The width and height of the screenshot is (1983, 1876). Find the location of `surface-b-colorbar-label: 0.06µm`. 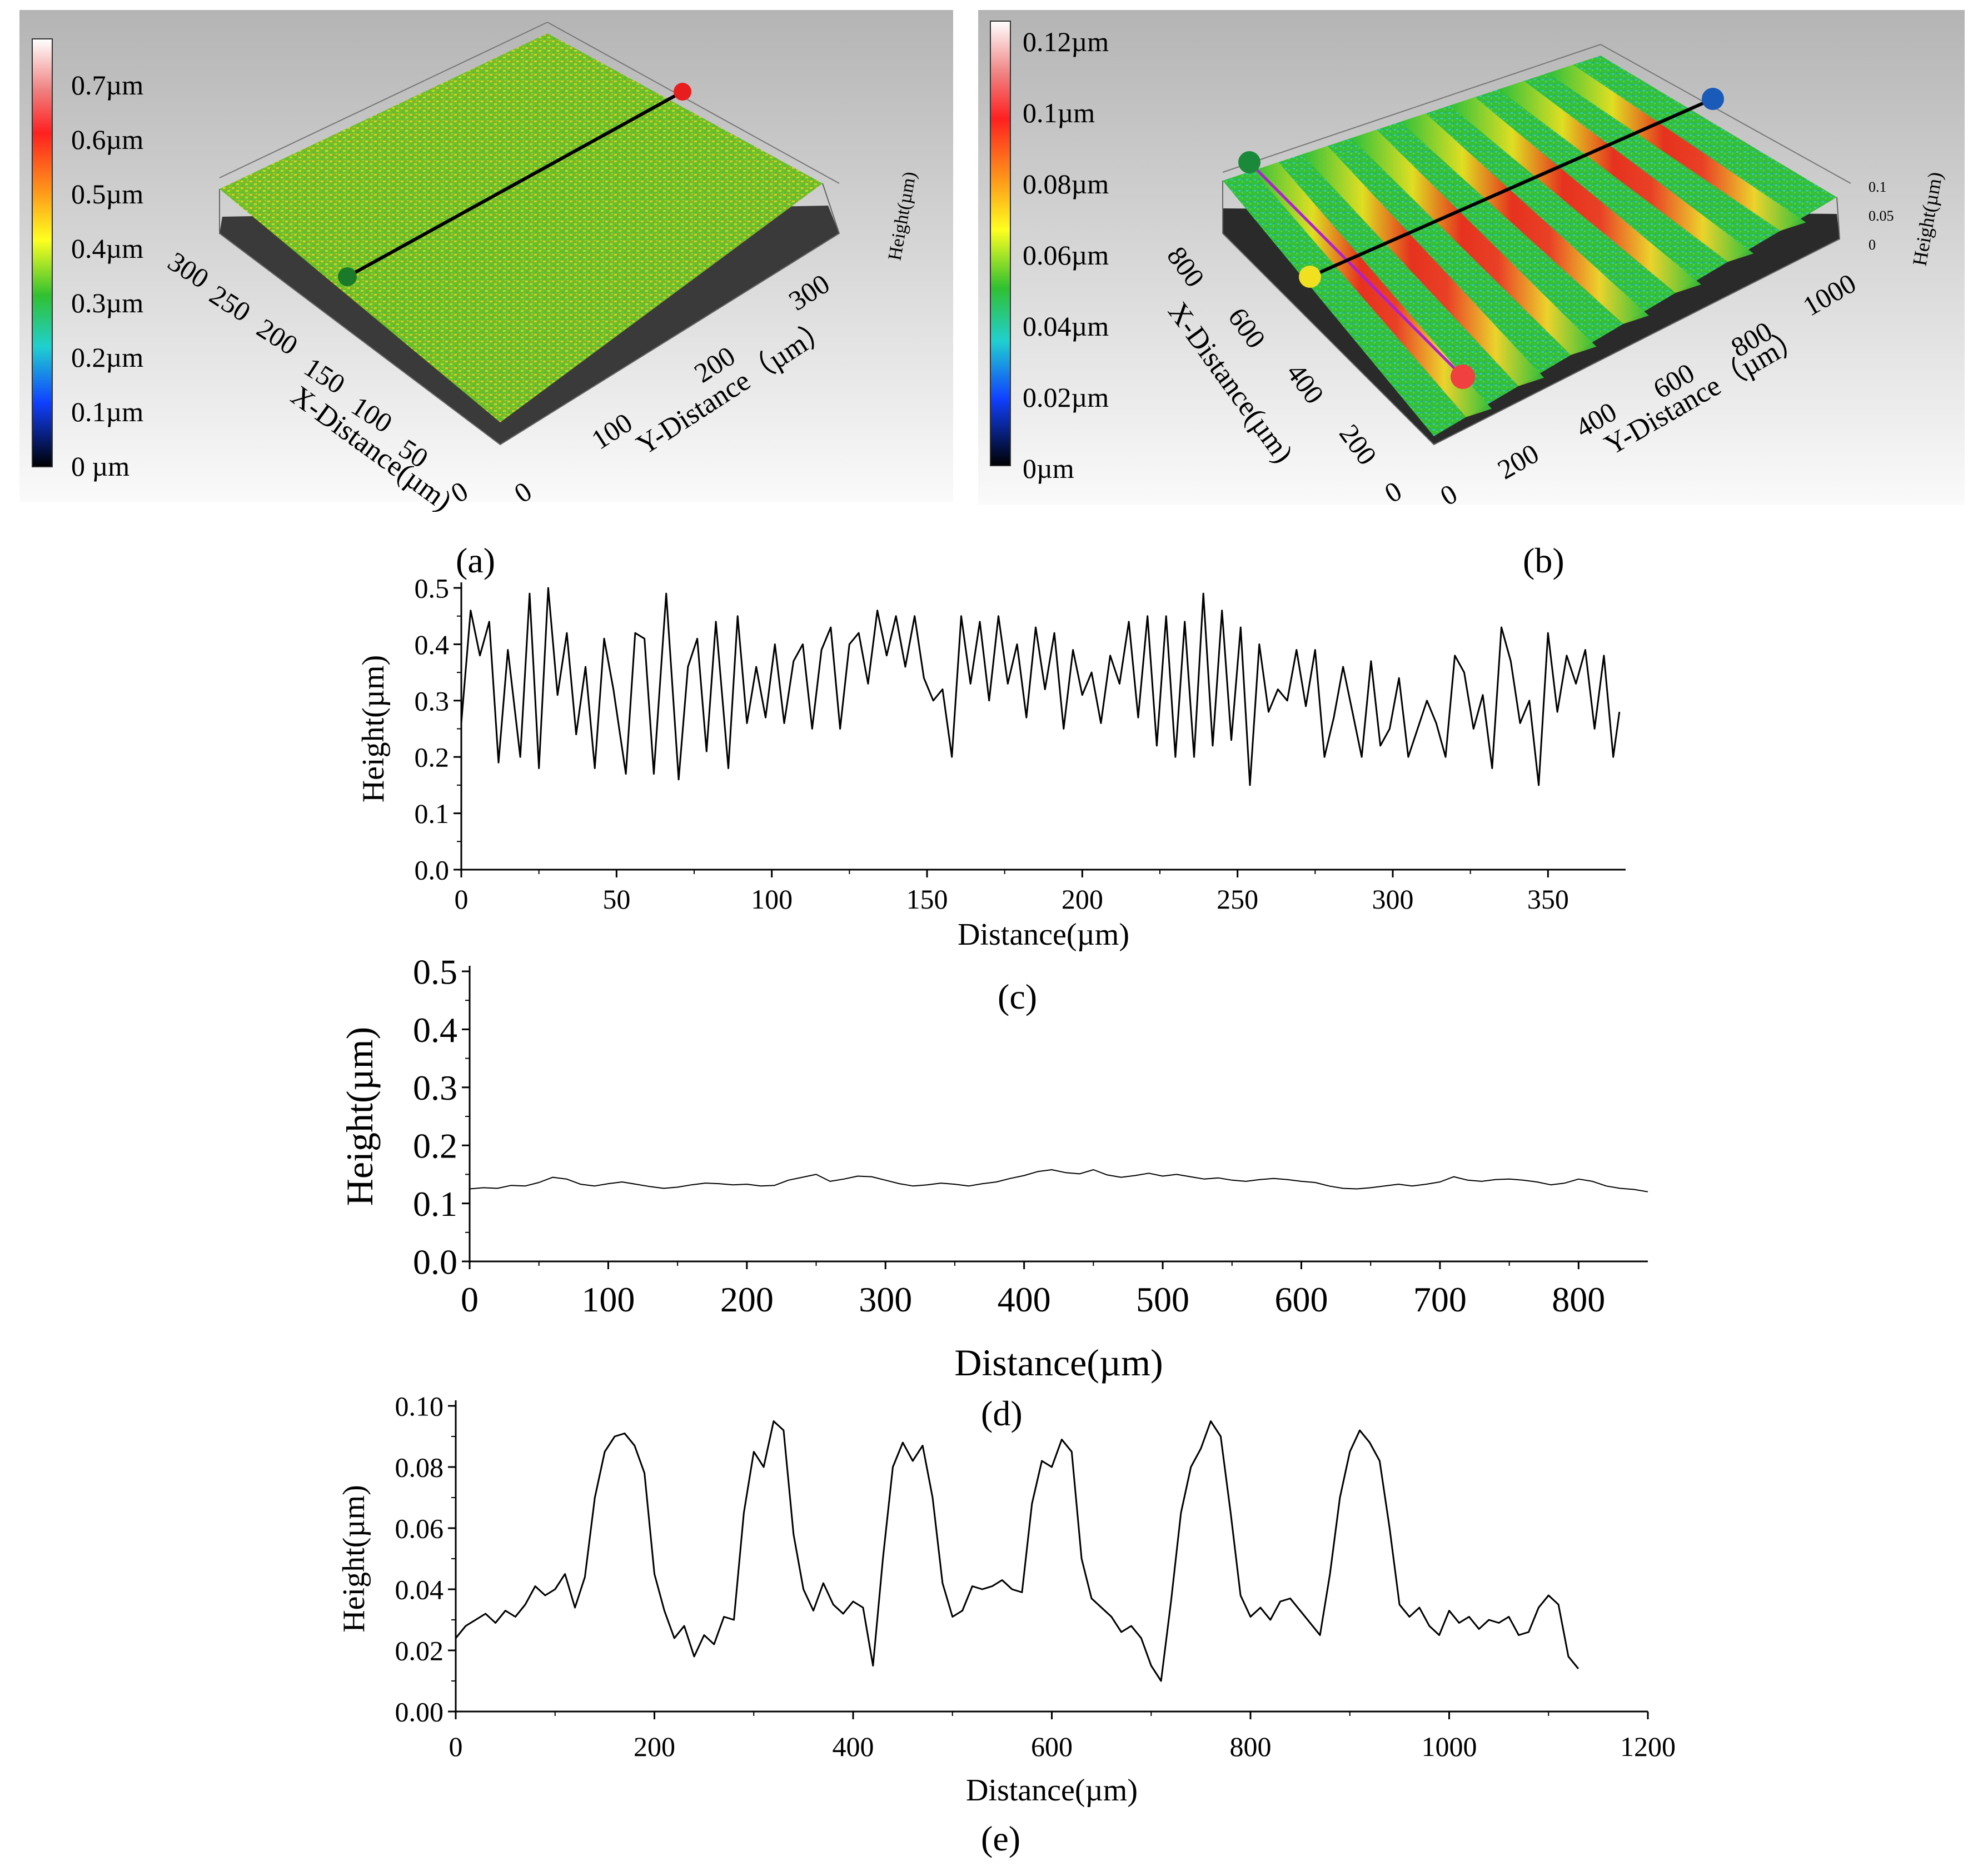

surface-b-colorbar-label: 0.06µm is located at coordinates (1066, 255).